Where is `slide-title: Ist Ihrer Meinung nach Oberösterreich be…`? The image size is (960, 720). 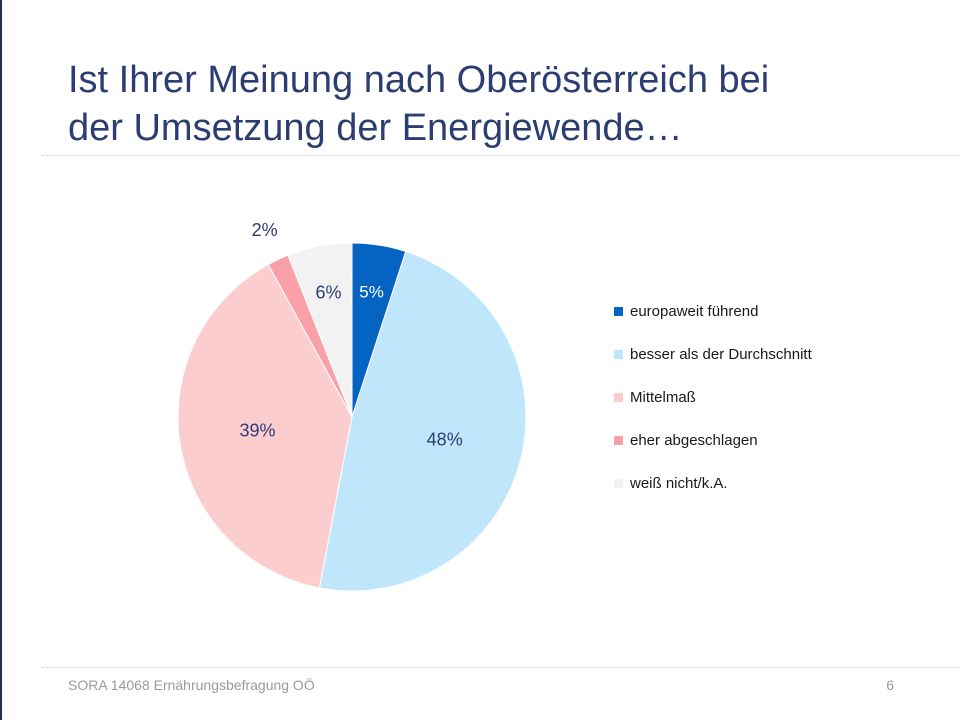 slide-title: Ist Ihrer Meinung nach Oberösterreich be… is located at coordinates (419, 104).